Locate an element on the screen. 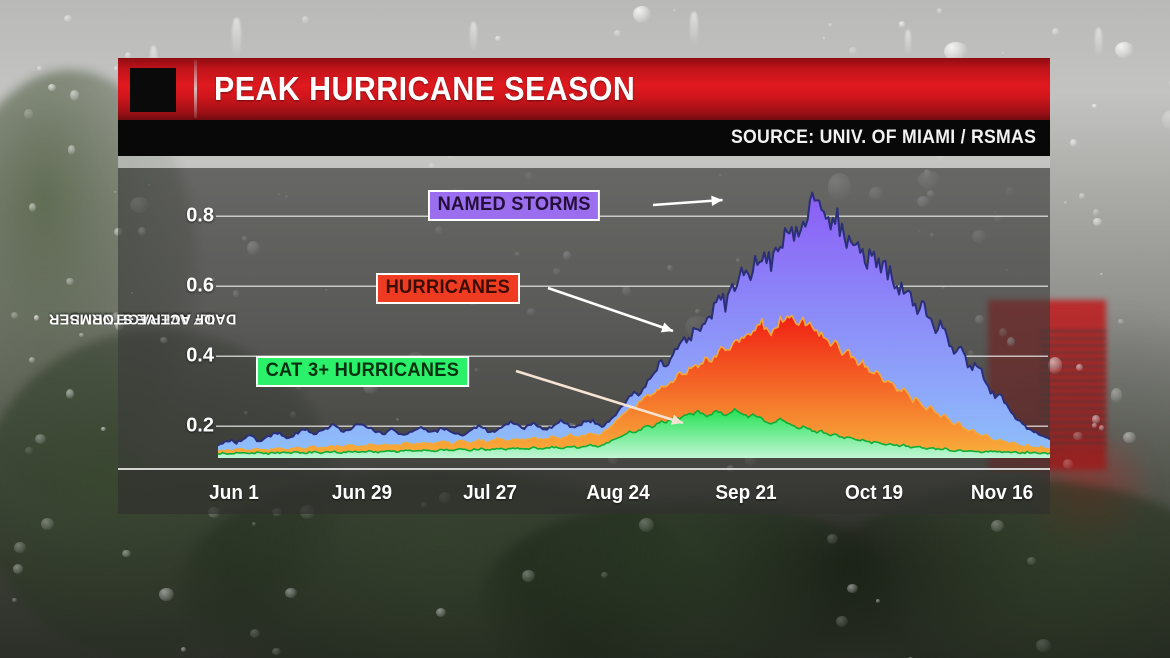 This screenshot has width=1170, height=658. y-axis-tick: 0.6 is located at coordinates (200, 285).